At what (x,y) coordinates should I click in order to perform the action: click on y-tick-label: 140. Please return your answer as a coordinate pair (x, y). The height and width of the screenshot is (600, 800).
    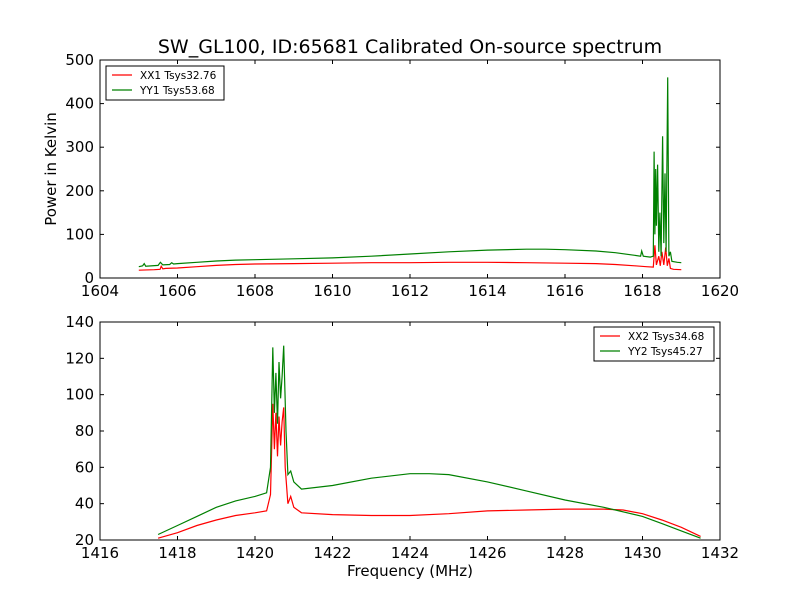
    Looking at the image, I should click on (79, 322).